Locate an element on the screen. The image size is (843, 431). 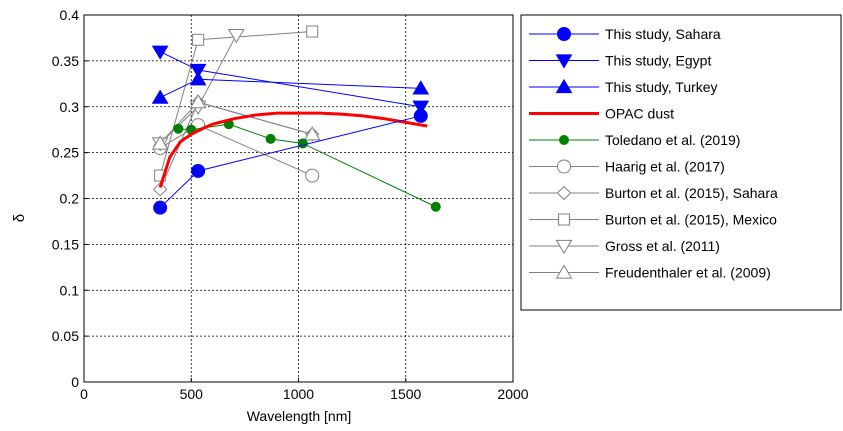
y-tick-label: 0.2 is located at coordinates (70, 199).